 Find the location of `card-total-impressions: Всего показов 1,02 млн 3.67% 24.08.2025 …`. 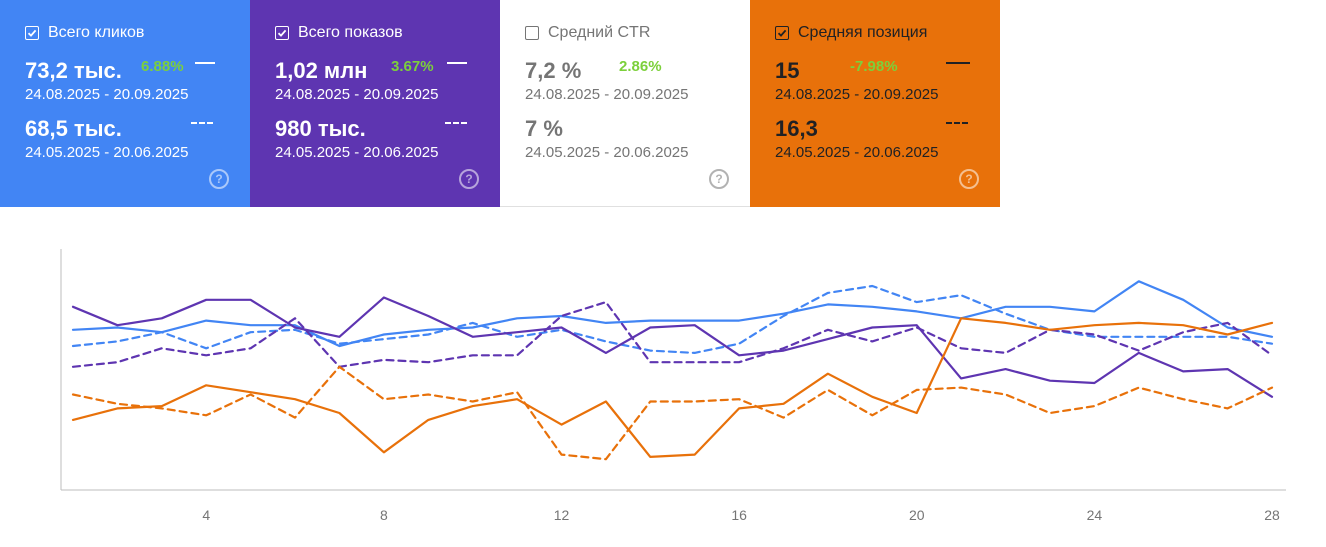

card-total-impressions: Всего показов 1,02 млн 3.67% 24.08.2025 … is located at coordinates (375, 103).